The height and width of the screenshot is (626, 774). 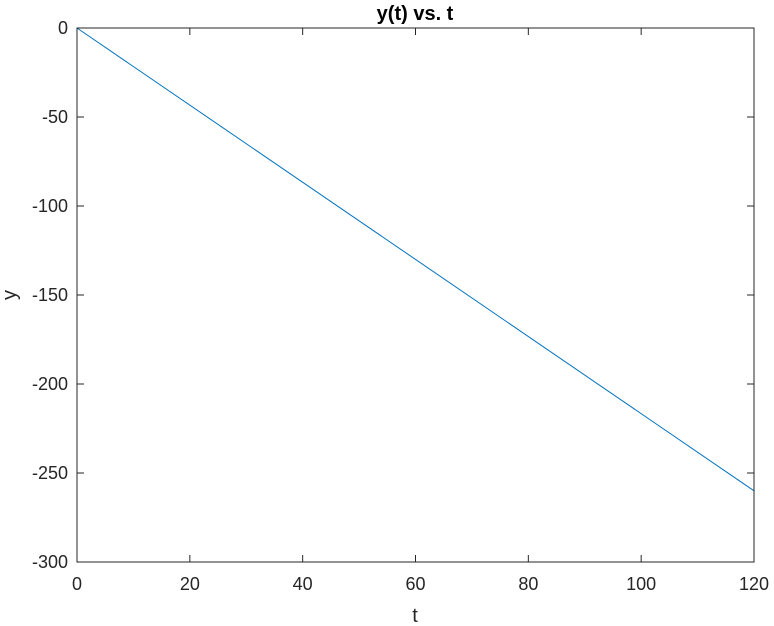 What do you see at coordinates (50, 473) in the screenshot?
I see `y-tick-label: -250` at bounding box center [50, 473].